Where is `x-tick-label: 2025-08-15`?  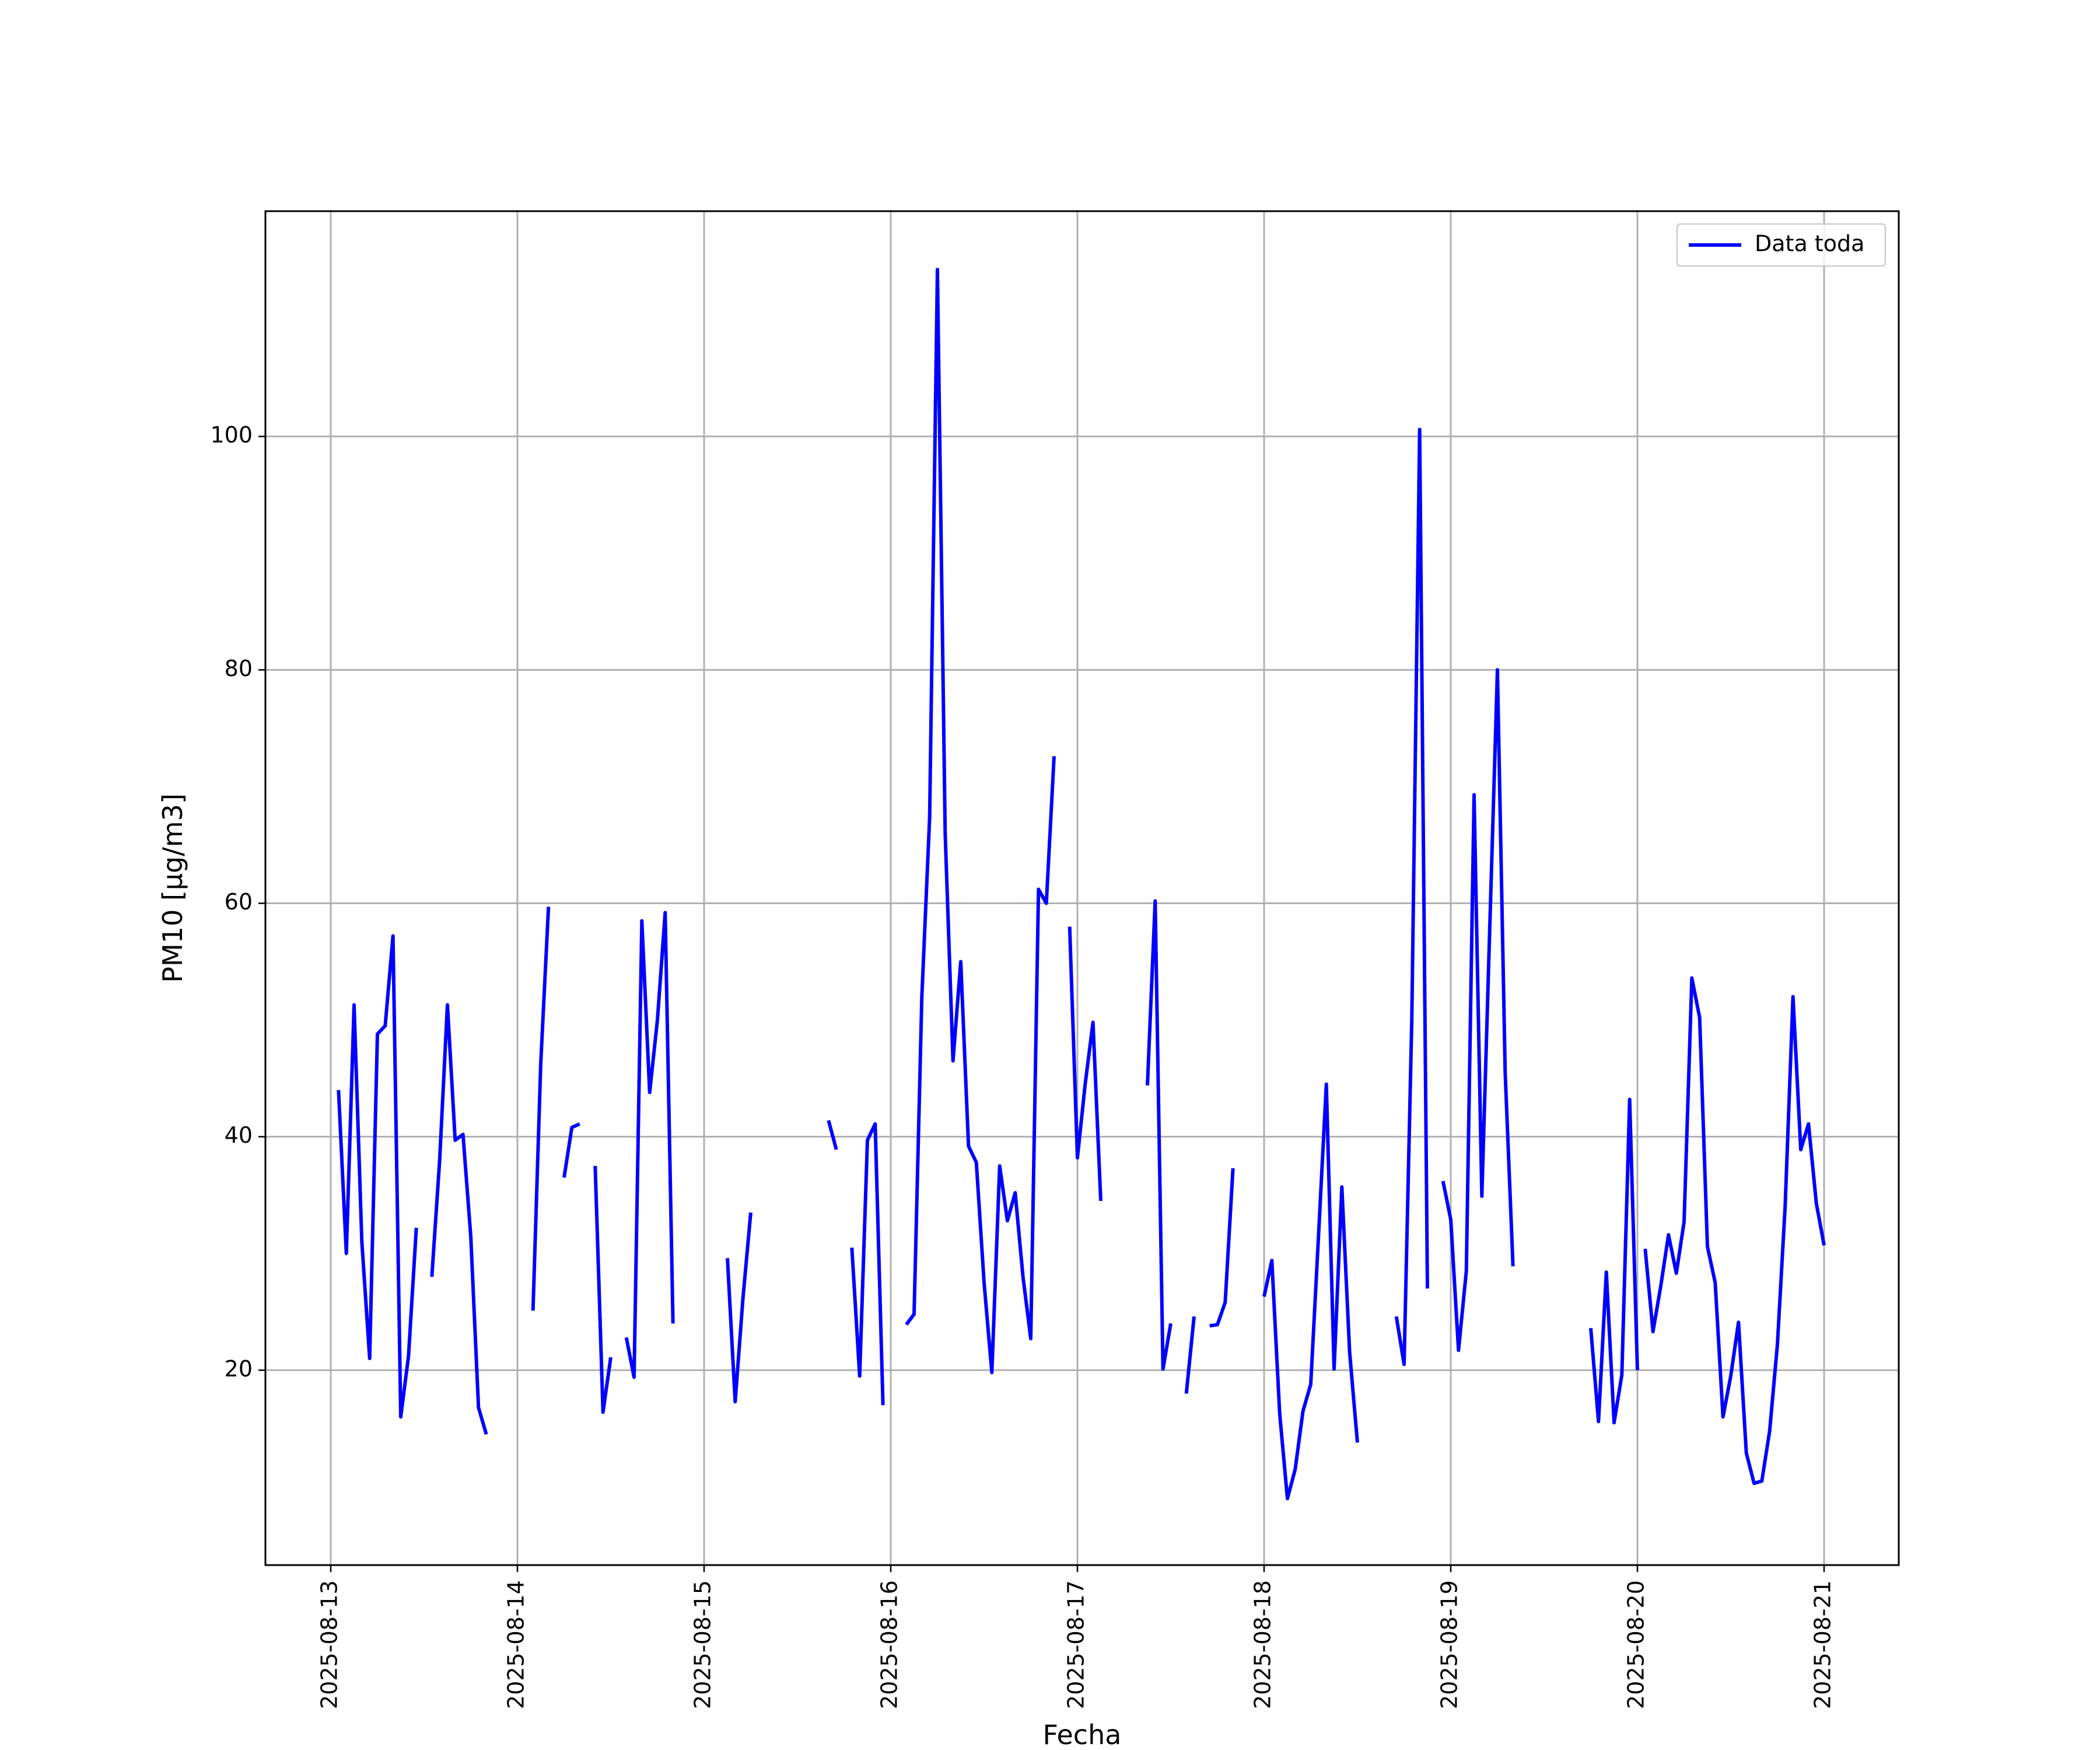
x-tick-label: 2025-08-15 is located at coordinates (703, 1644).